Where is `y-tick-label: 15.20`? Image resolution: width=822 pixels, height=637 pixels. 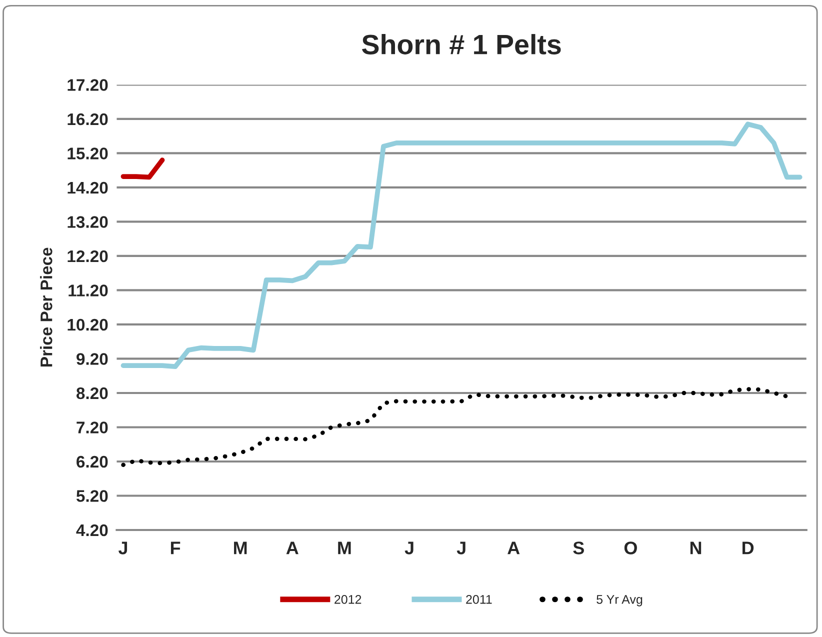 y-tick-label: 15.20 is located at coordinates (88, 154).